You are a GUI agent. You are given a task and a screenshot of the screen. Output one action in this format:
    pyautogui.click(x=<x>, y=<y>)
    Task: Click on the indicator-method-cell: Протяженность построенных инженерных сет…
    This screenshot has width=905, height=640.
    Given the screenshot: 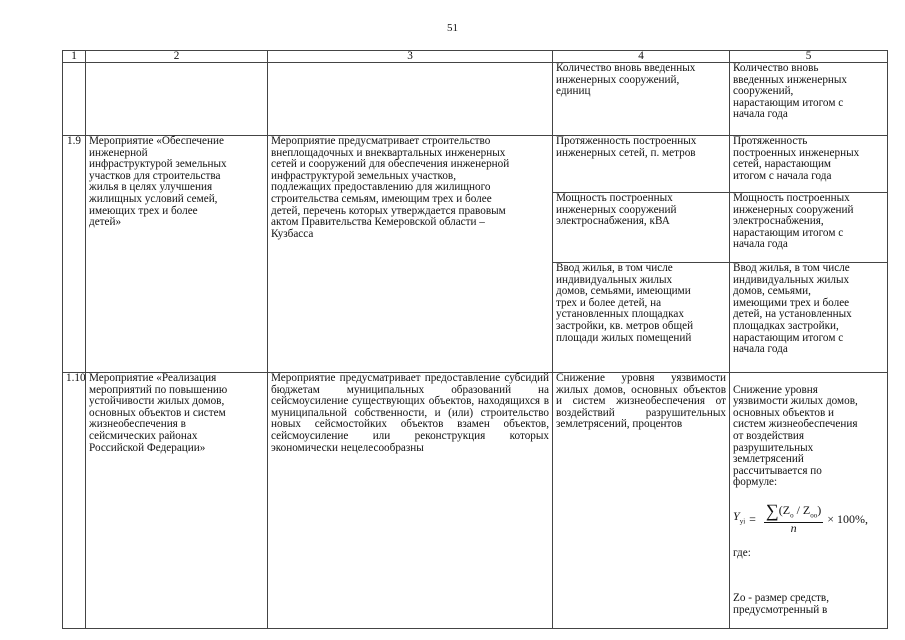 What is the action you would take?
    pyautogui.click(x=808, y=164)
    